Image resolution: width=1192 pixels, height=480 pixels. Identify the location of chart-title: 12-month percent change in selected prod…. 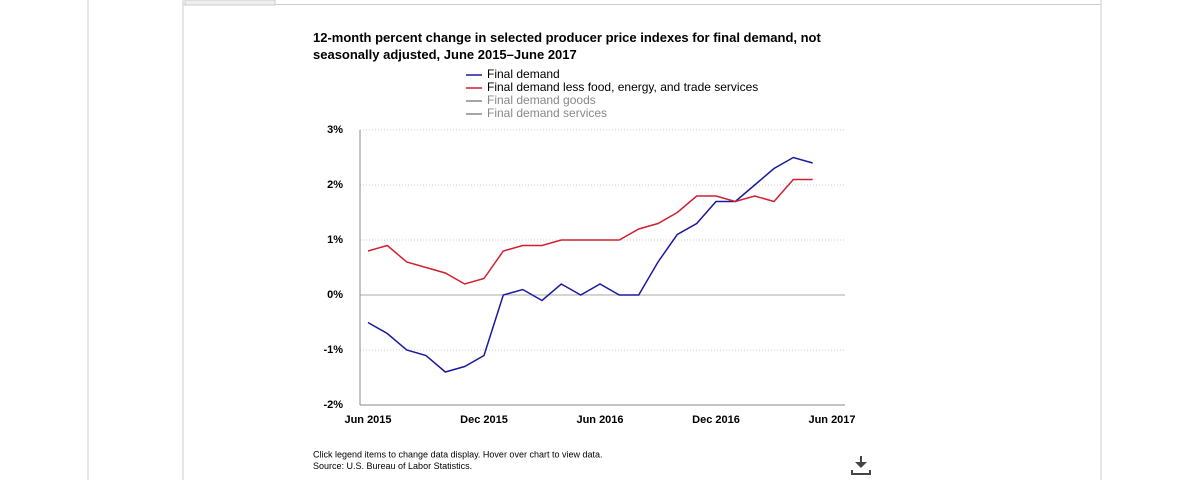
(567, 46).